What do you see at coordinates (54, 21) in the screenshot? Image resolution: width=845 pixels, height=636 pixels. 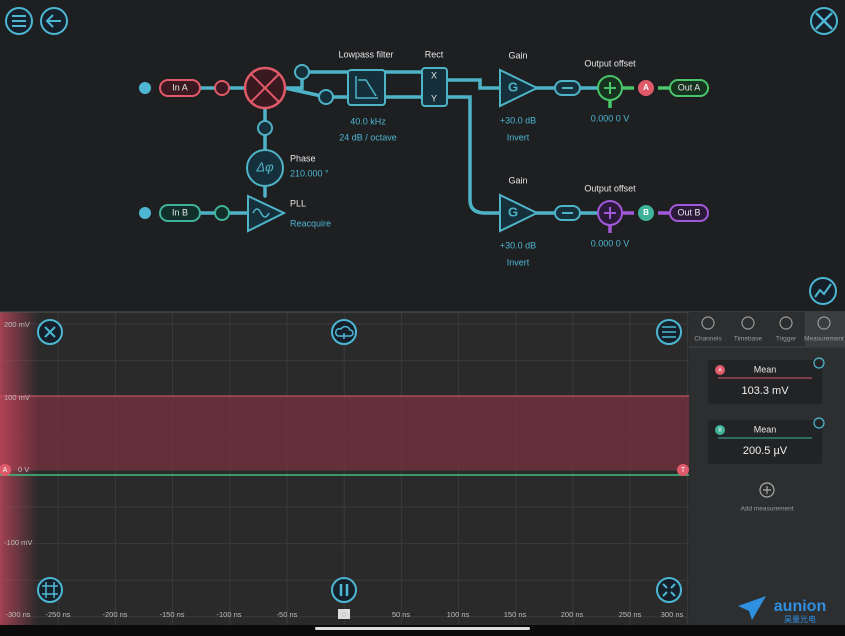 I see `back-button` at bounding box center [54, 21].